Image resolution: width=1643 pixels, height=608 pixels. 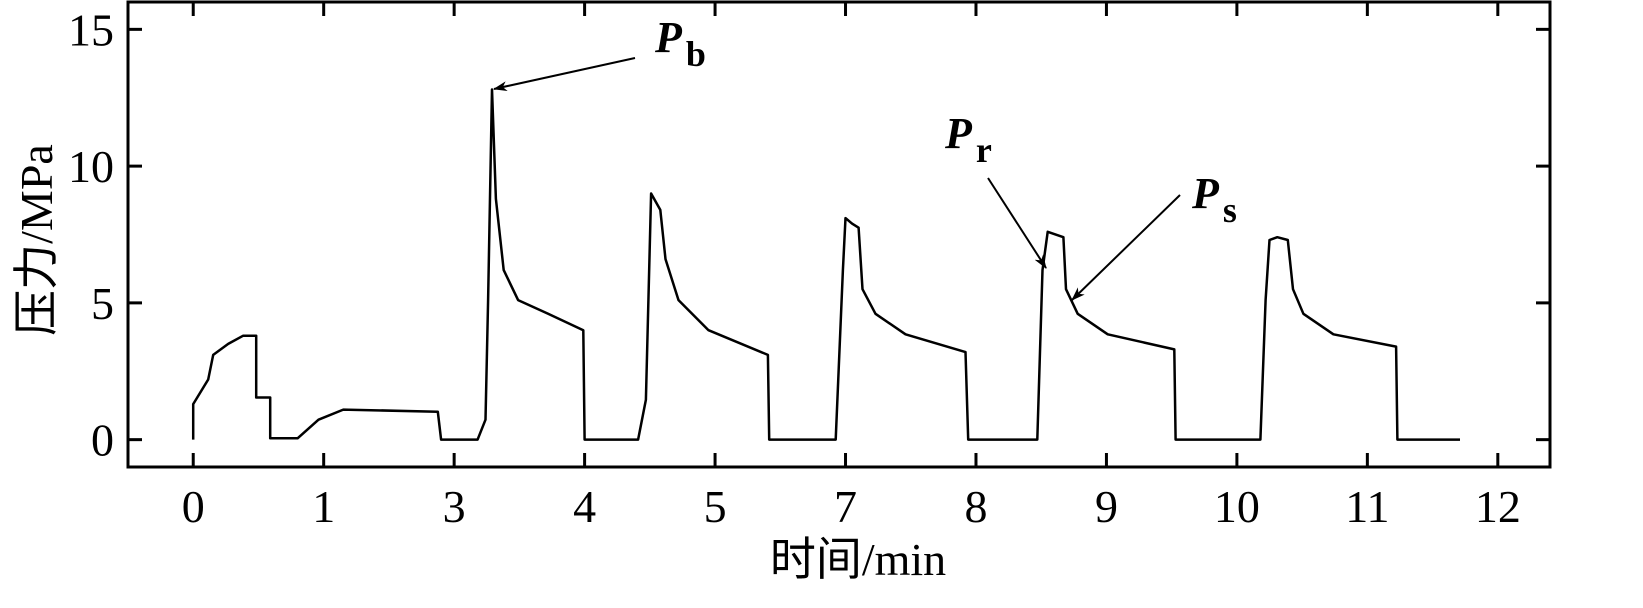 I want to click on x-tick-label: 0, so click(x=193, y=506).